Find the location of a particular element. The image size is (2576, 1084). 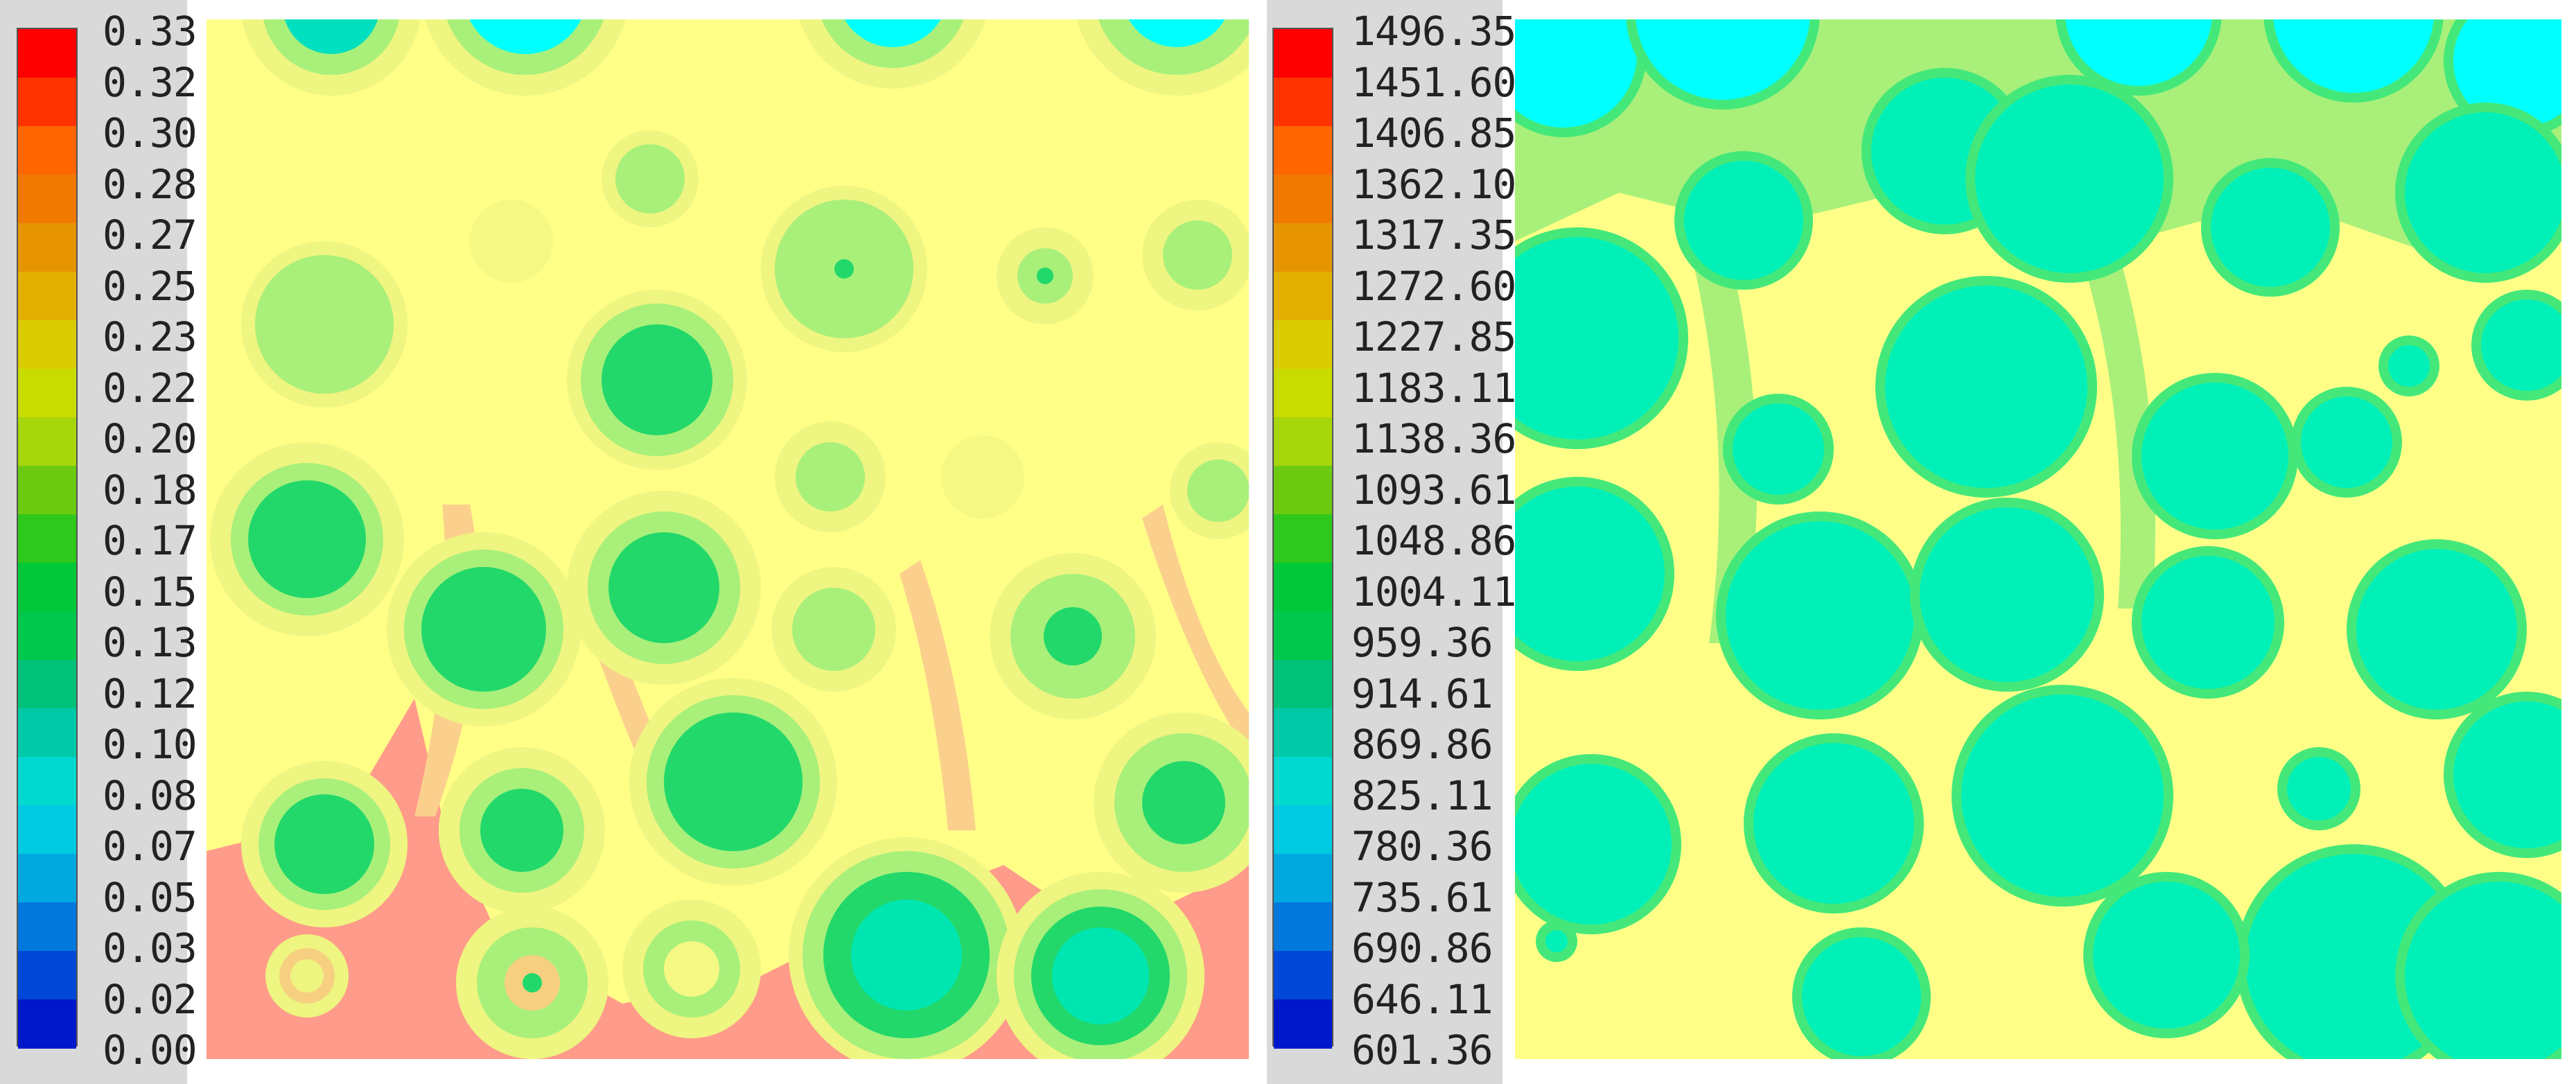

colorbar-left is located at coordinates (47, 538).